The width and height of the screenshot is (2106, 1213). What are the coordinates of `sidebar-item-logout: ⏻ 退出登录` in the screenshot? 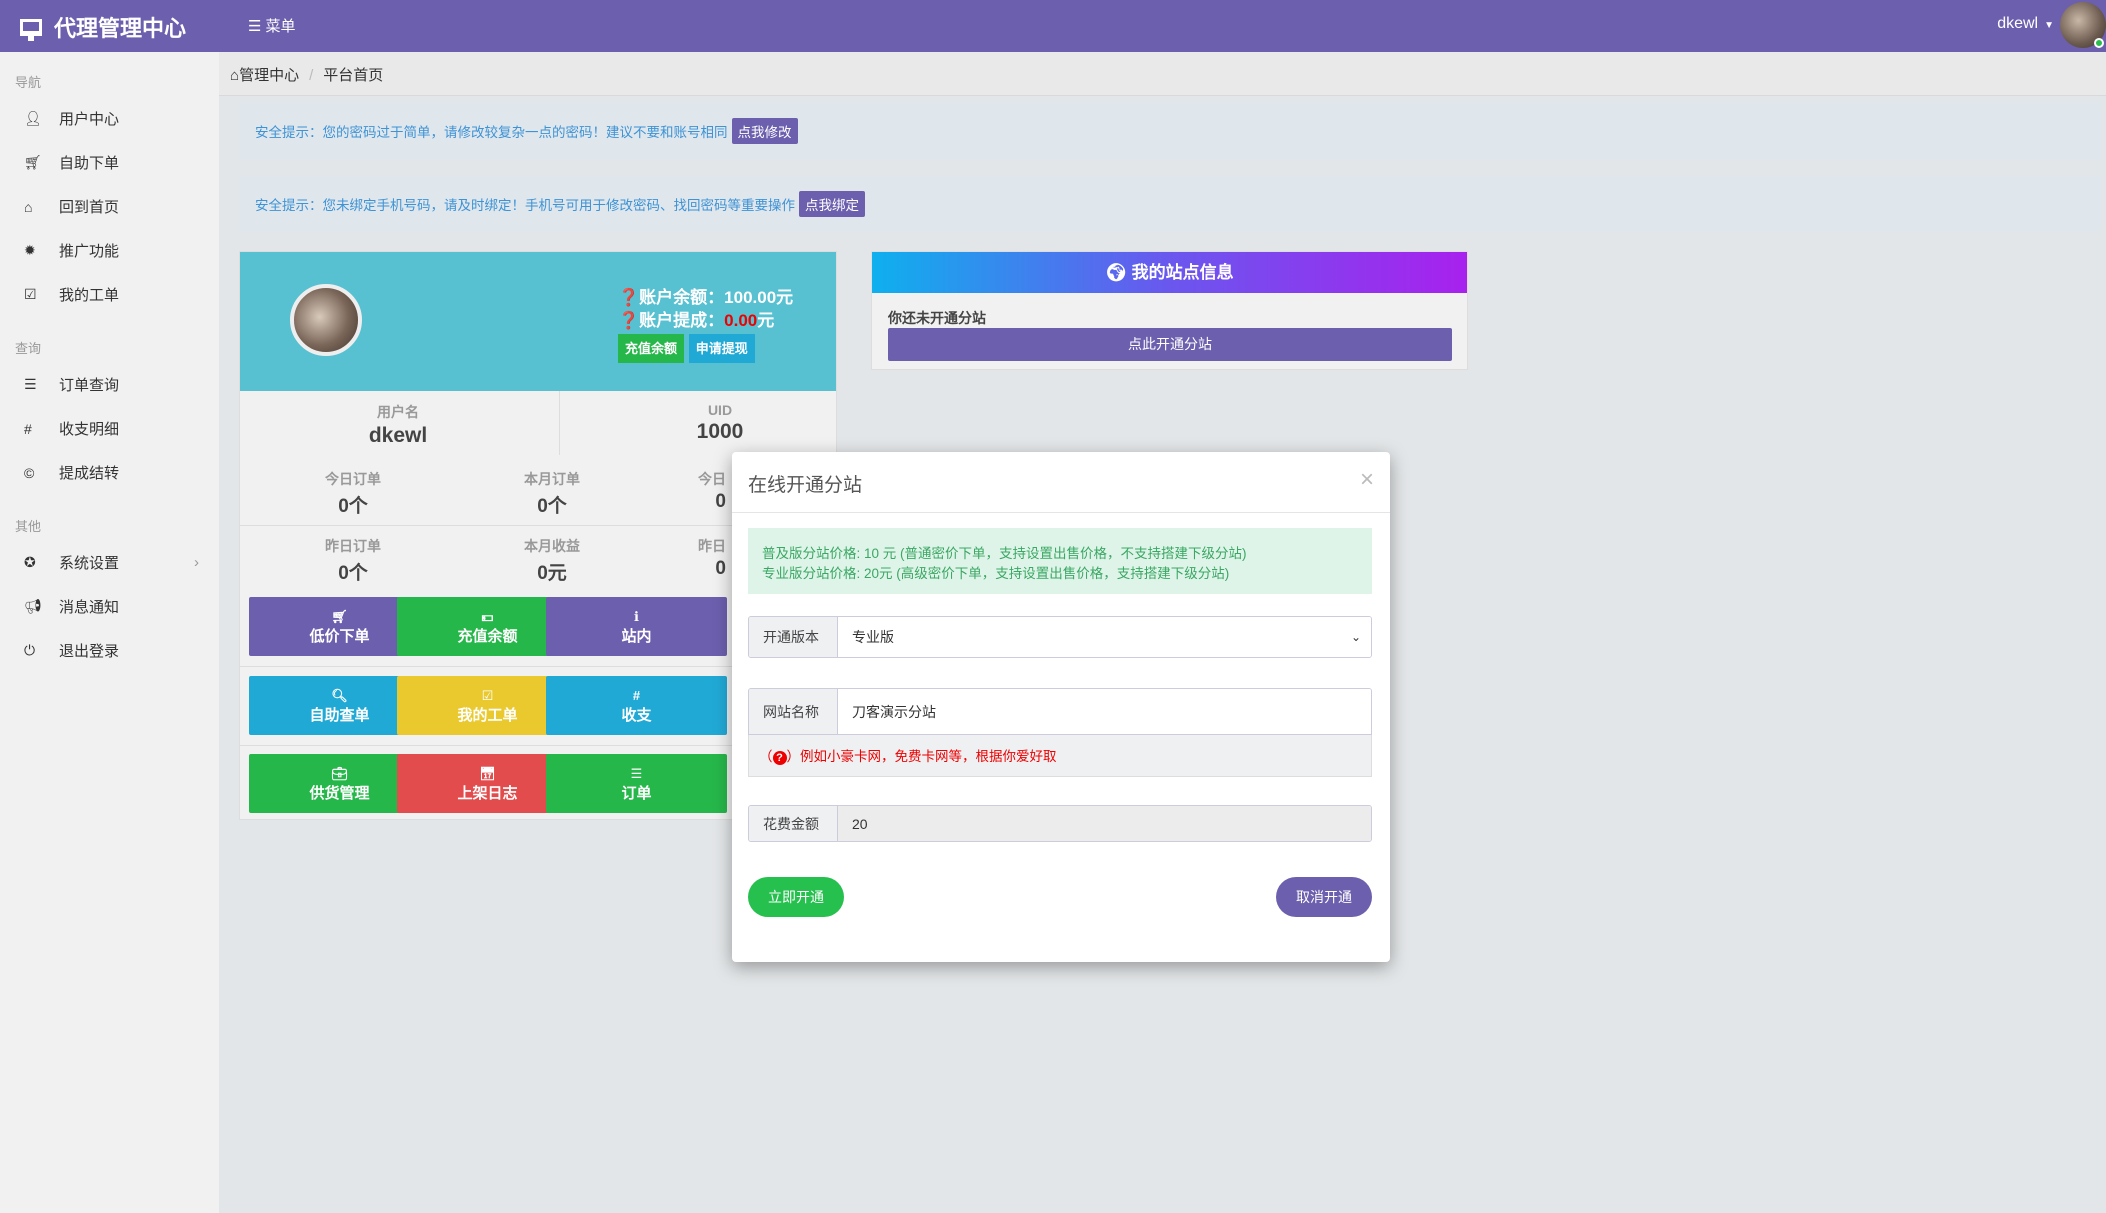 It's located at (111, 650).